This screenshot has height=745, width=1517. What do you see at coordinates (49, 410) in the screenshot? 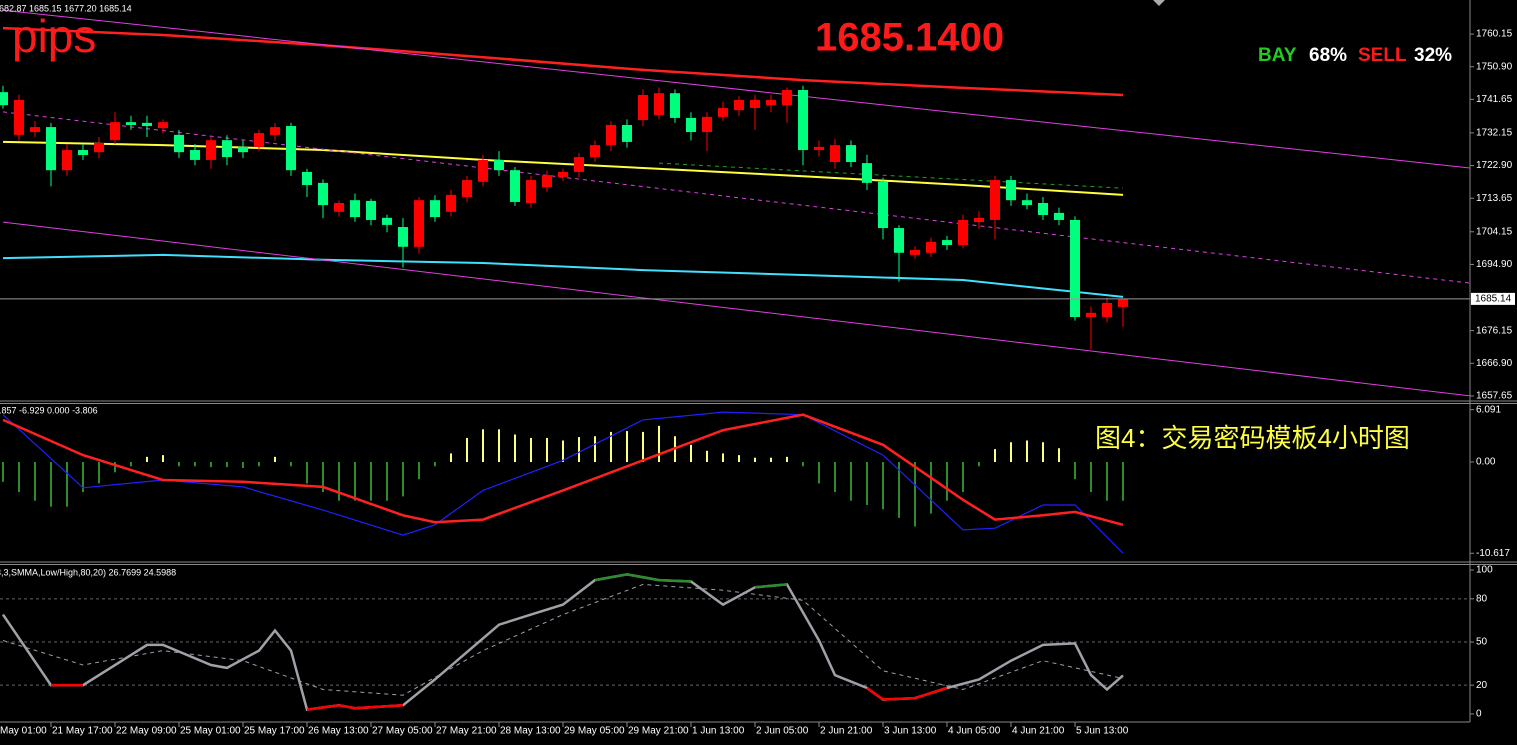
I see `macd-legend: 9.857 -6.929 0.000 -3.806` at bounding box center [49, 410].